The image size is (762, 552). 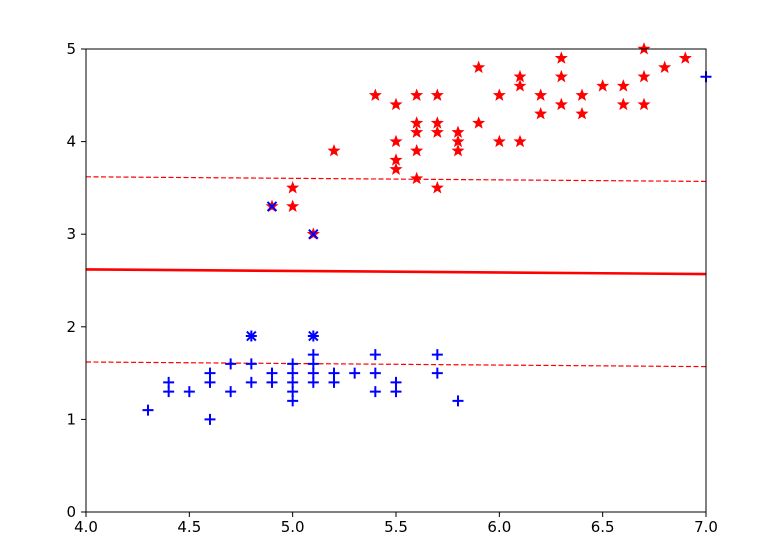 What do you see at coordinates (71, 234) in the screenshot?
I see `y-tick-label: 3` at bounding box center [71, 234].